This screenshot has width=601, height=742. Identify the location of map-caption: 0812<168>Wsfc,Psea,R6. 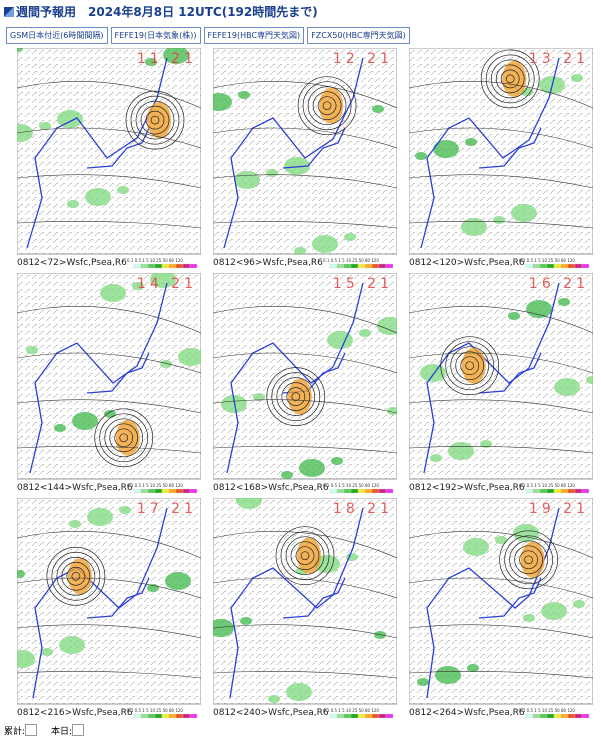
(271, 488).